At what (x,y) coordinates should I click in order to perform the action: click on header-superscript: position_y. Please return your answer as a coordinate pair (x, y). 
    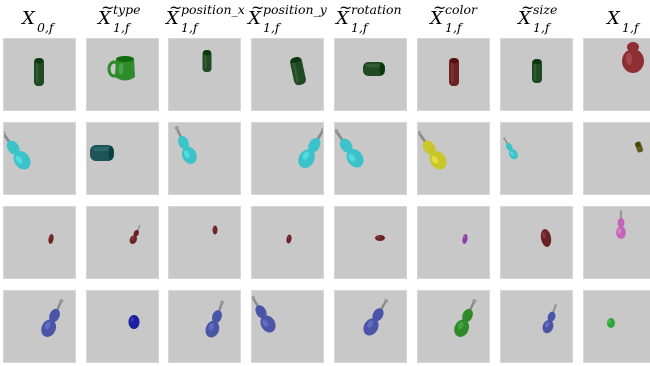
    Looking at the image, I should click on (295, 9).